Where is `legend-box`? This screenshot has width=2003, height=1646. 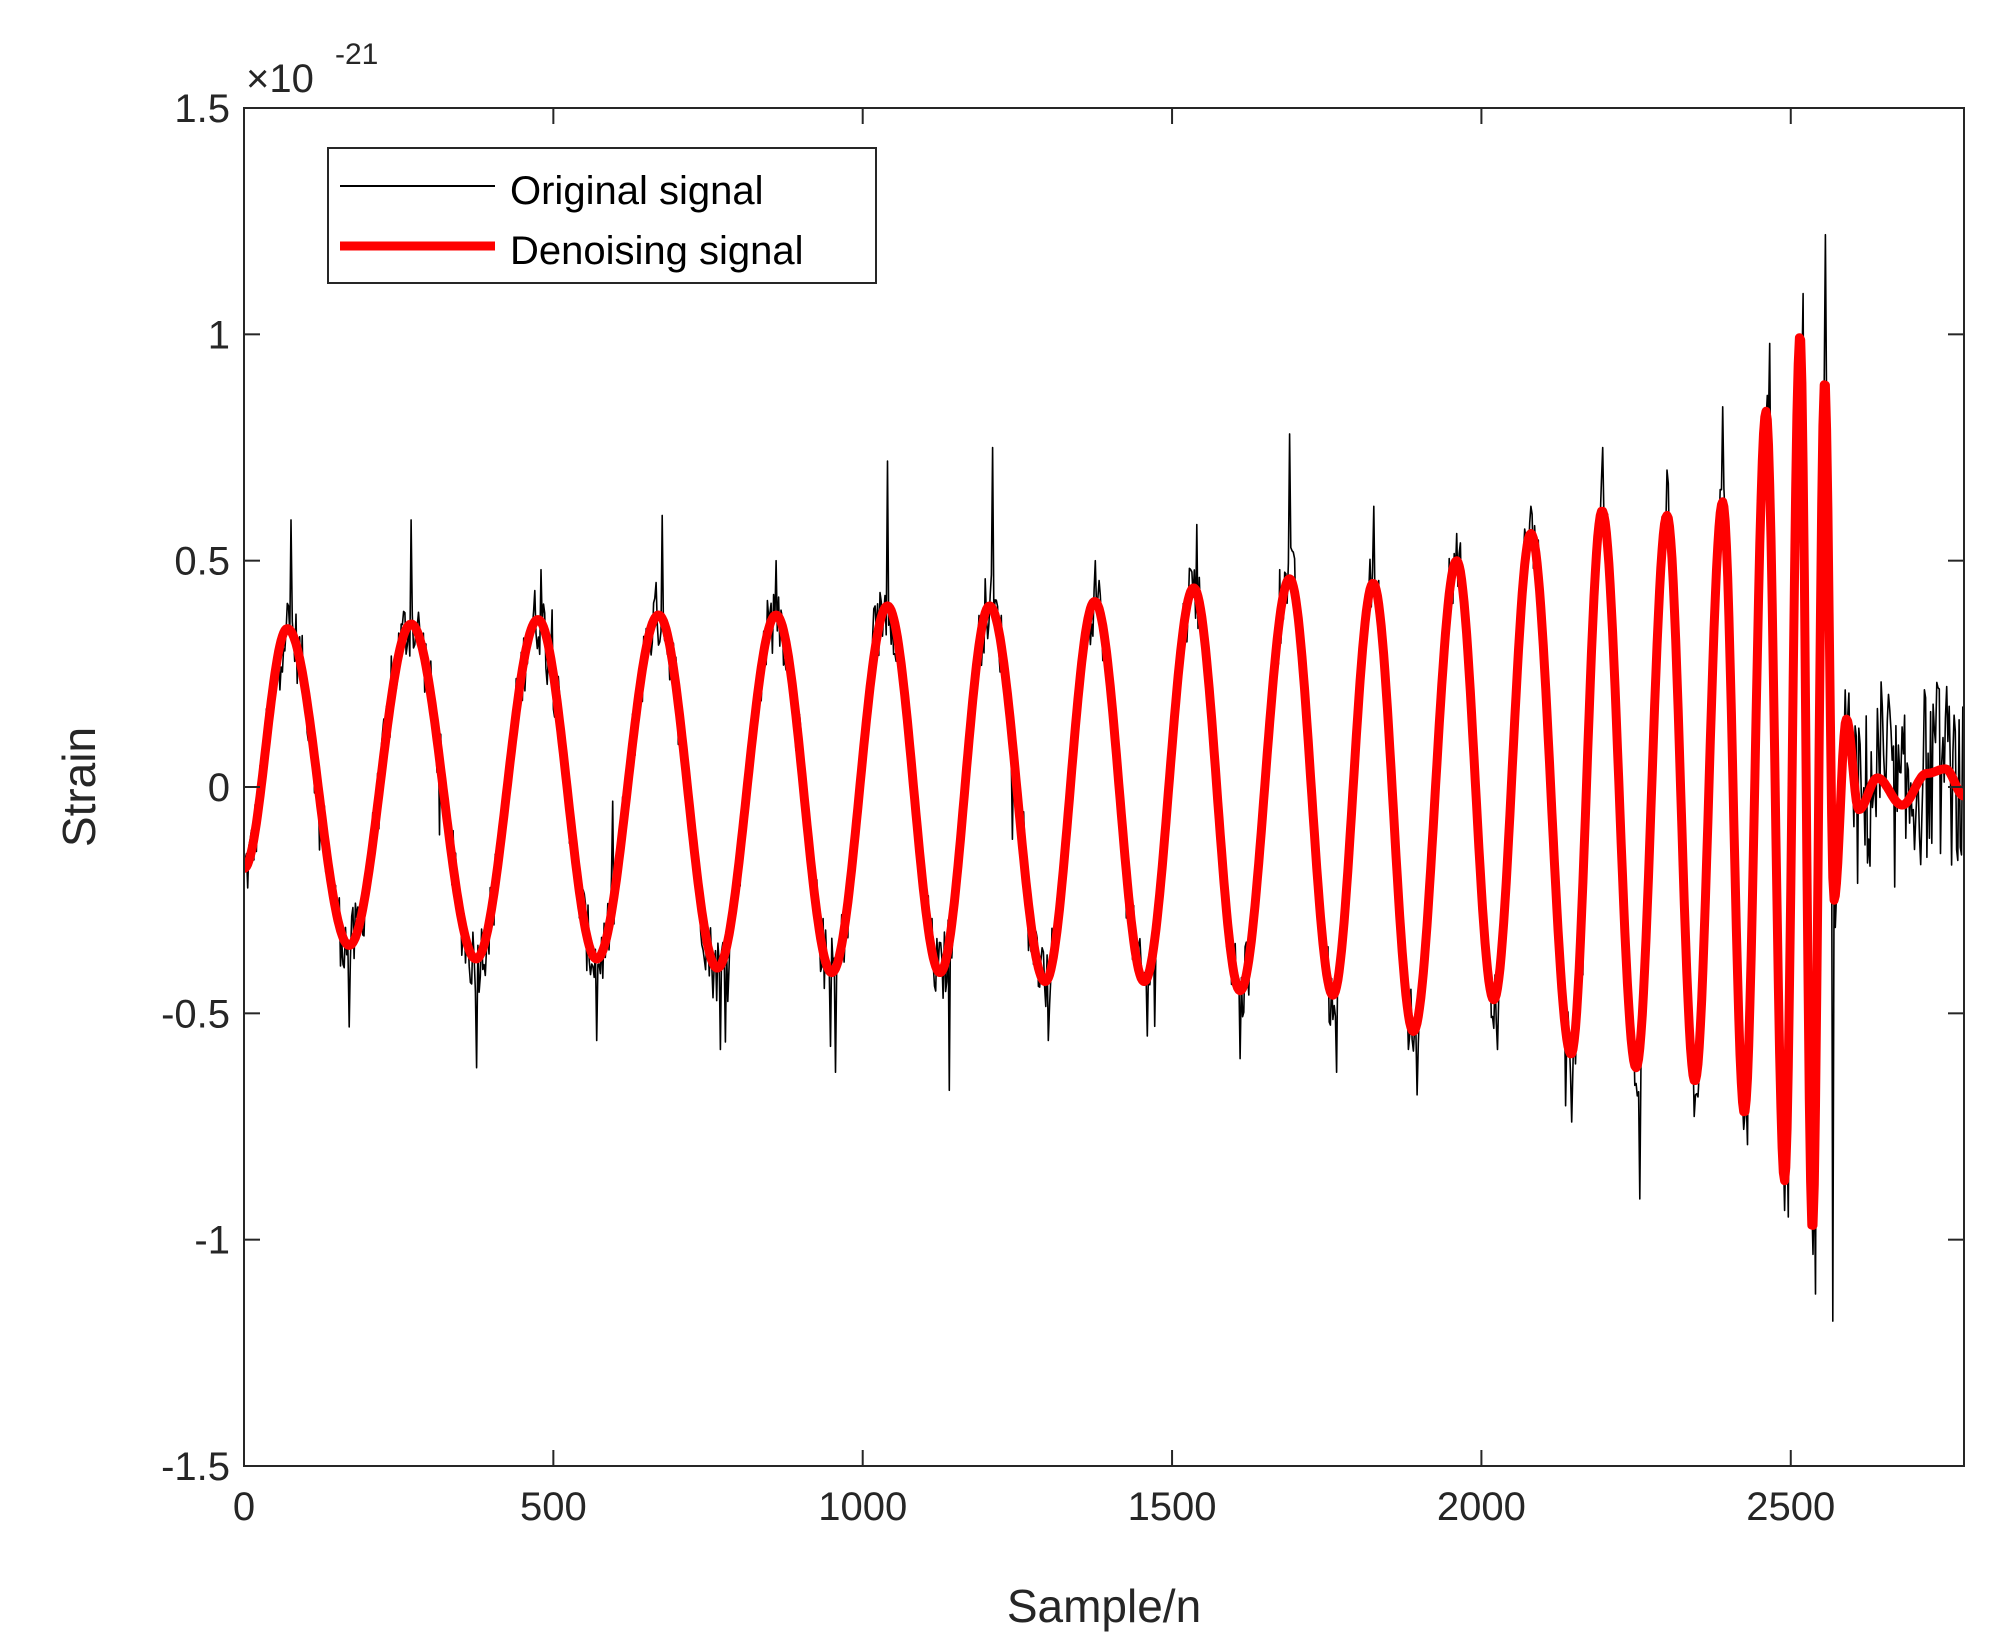 legend-box is located at coordinates (602, 215).